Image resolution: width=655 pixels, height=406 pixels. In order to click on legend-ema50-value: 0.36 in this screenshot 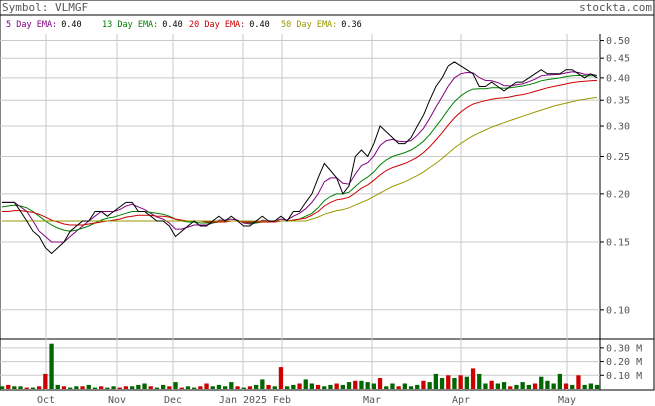, I will do `click(351, 25)`.